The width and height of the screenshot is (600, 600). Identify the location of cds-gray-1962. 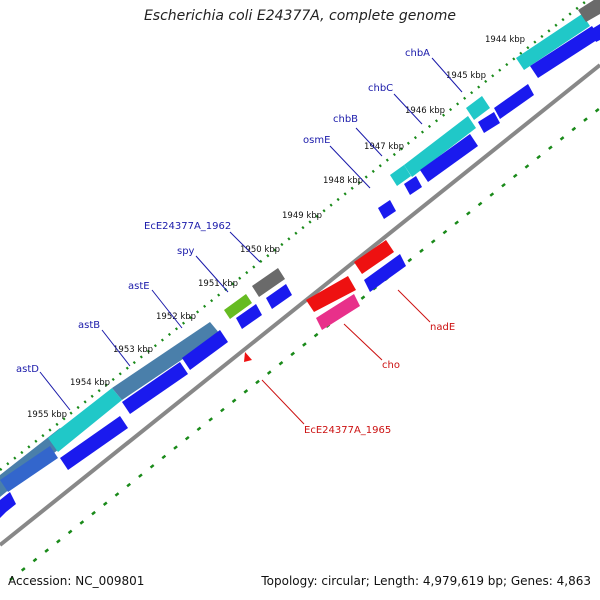
(268, 282).